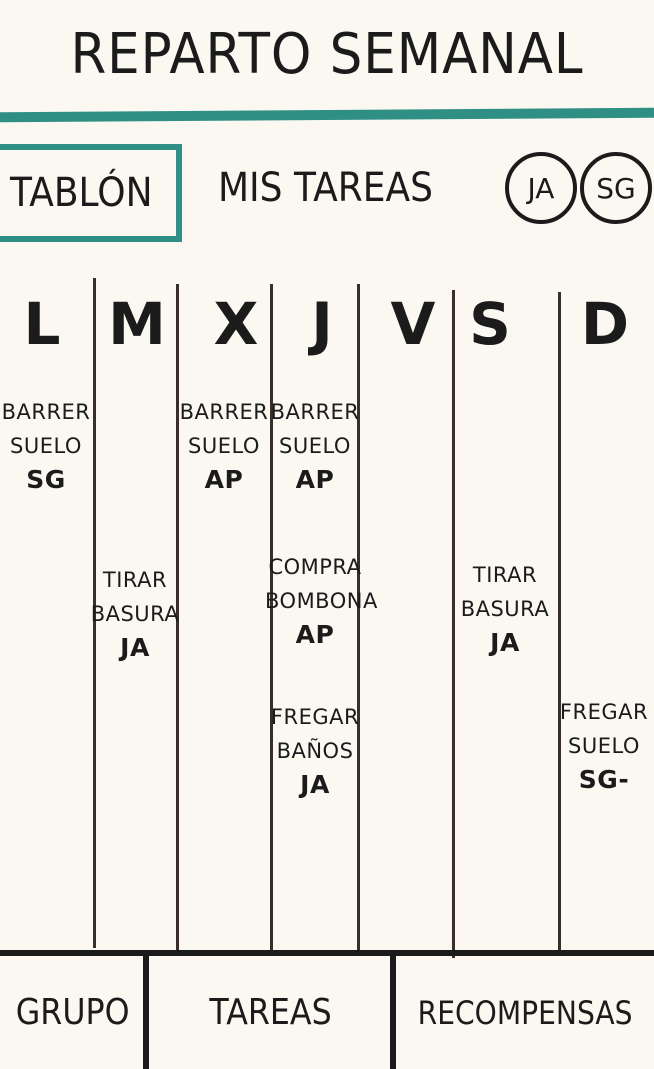  Describe the element at coordinates (315, 567) in the screenshot. I see `task-name-line1: COMPRA` at that location.